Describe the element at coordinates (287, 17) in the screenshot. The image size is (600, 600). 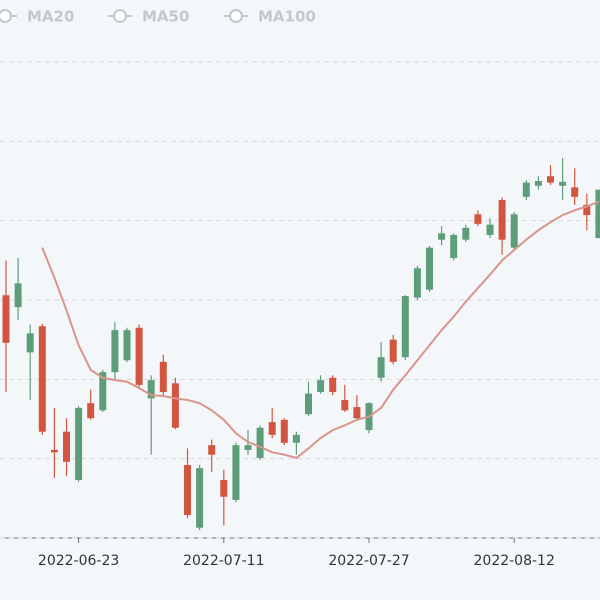
I see `legend-label: MA100` at that location.